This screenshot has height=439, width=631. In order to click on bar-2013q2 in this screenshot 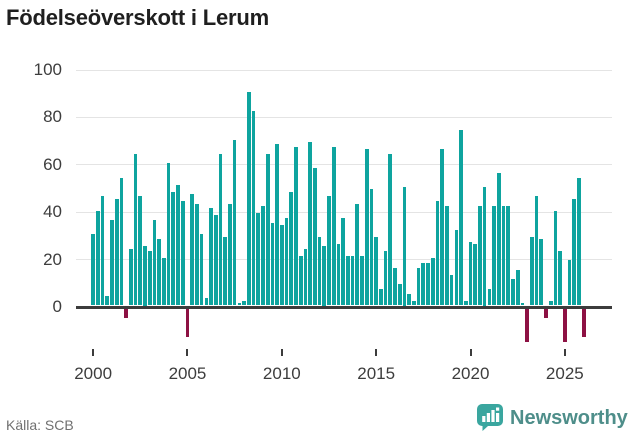, I will do `click(343, 261)`.